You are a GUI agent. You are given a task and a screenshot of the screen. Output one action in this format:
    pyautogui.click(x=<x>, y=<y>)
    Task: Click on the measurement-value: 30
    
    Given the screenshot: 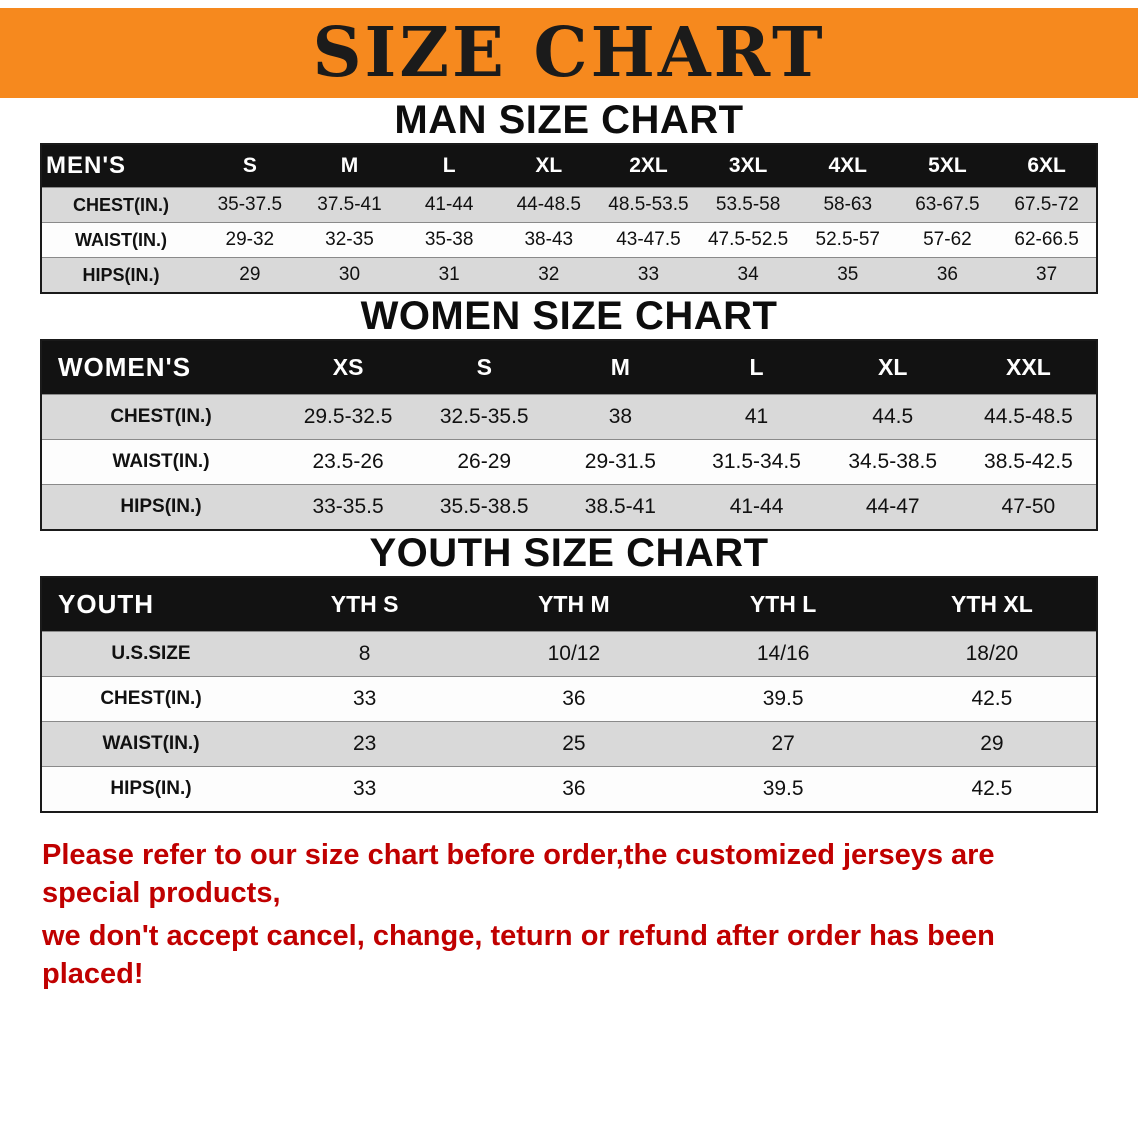 What is the action you would take?
    pyautogui.click(x=349, y=275)
    